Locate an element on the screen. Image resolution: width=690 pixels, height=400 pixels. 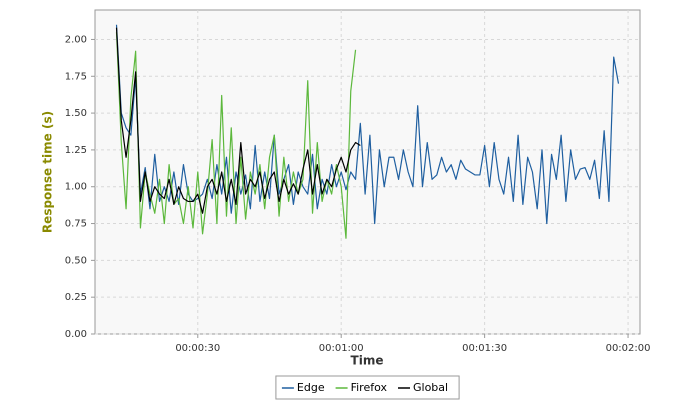
y-tick-label: 1.75 is located at coordinates (76, 76).